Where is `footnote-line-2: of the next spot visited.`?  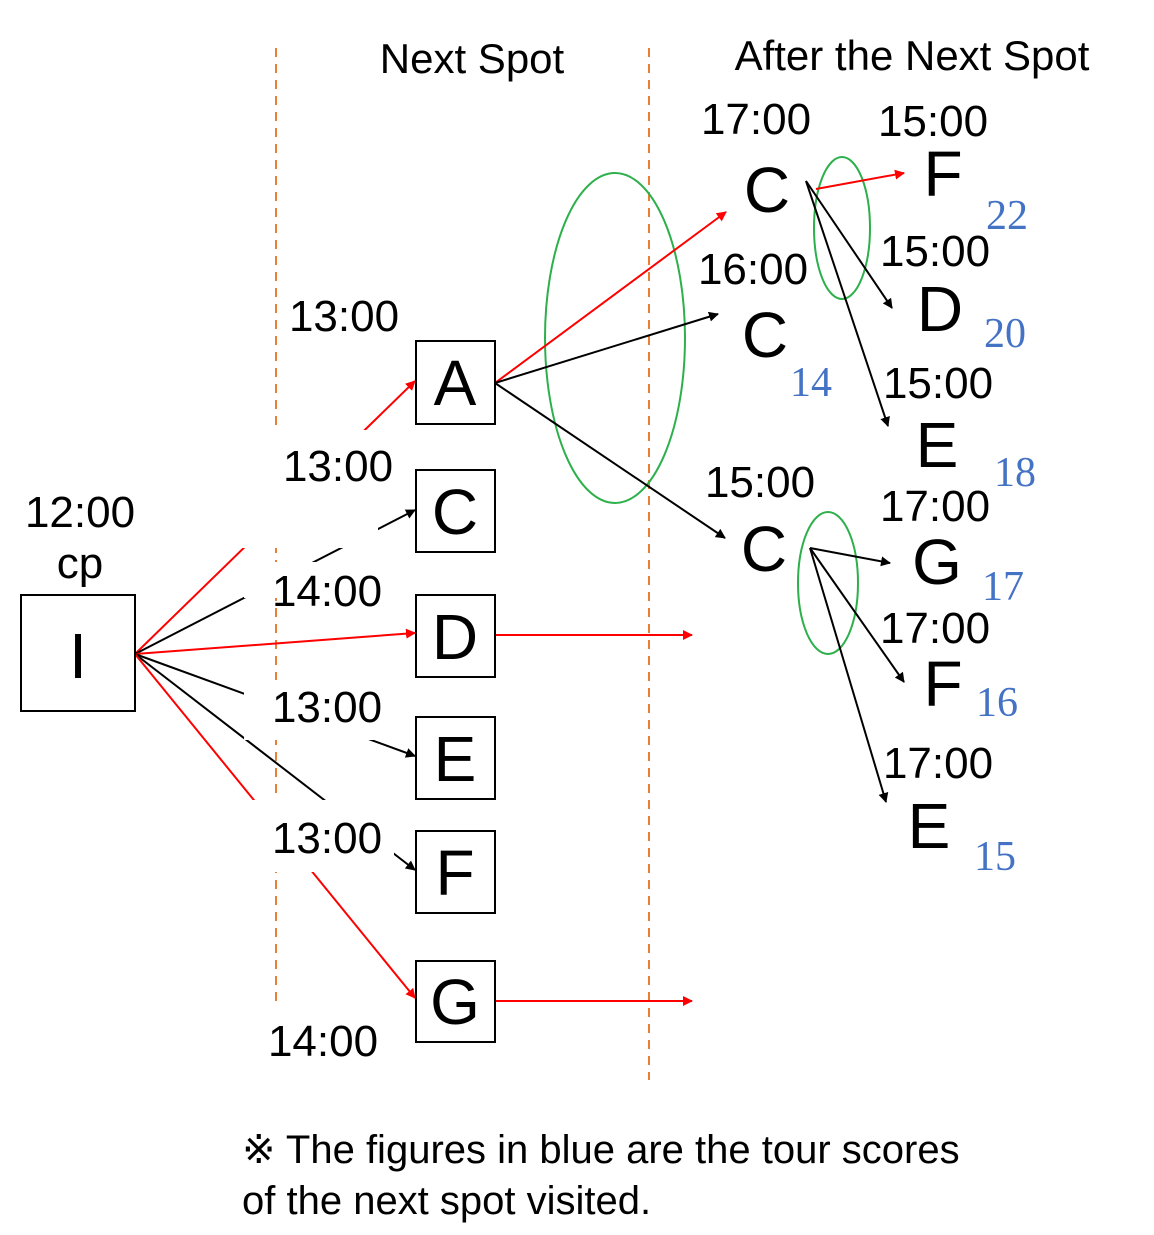 footnote-line-2: of the next spot visited. is located at coordinates (446, 1201).